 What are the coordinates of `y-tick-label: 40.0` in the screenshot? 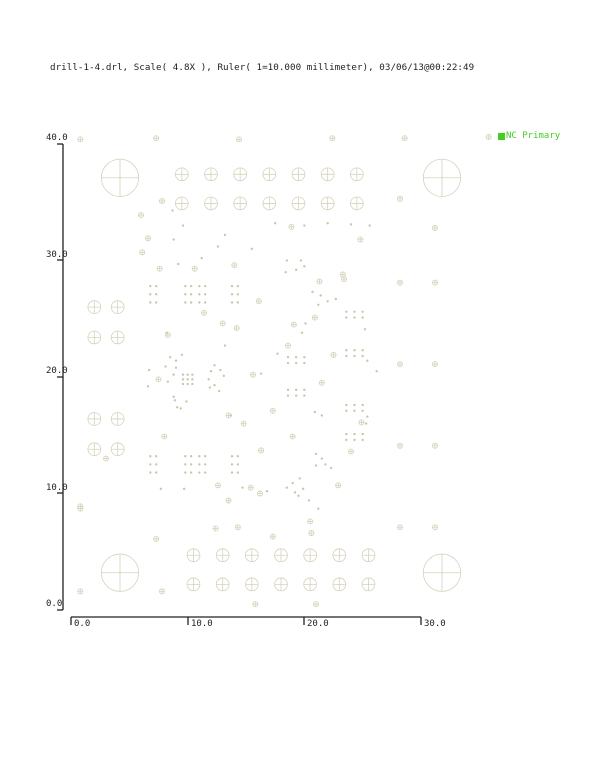 It's located at (57, 138).